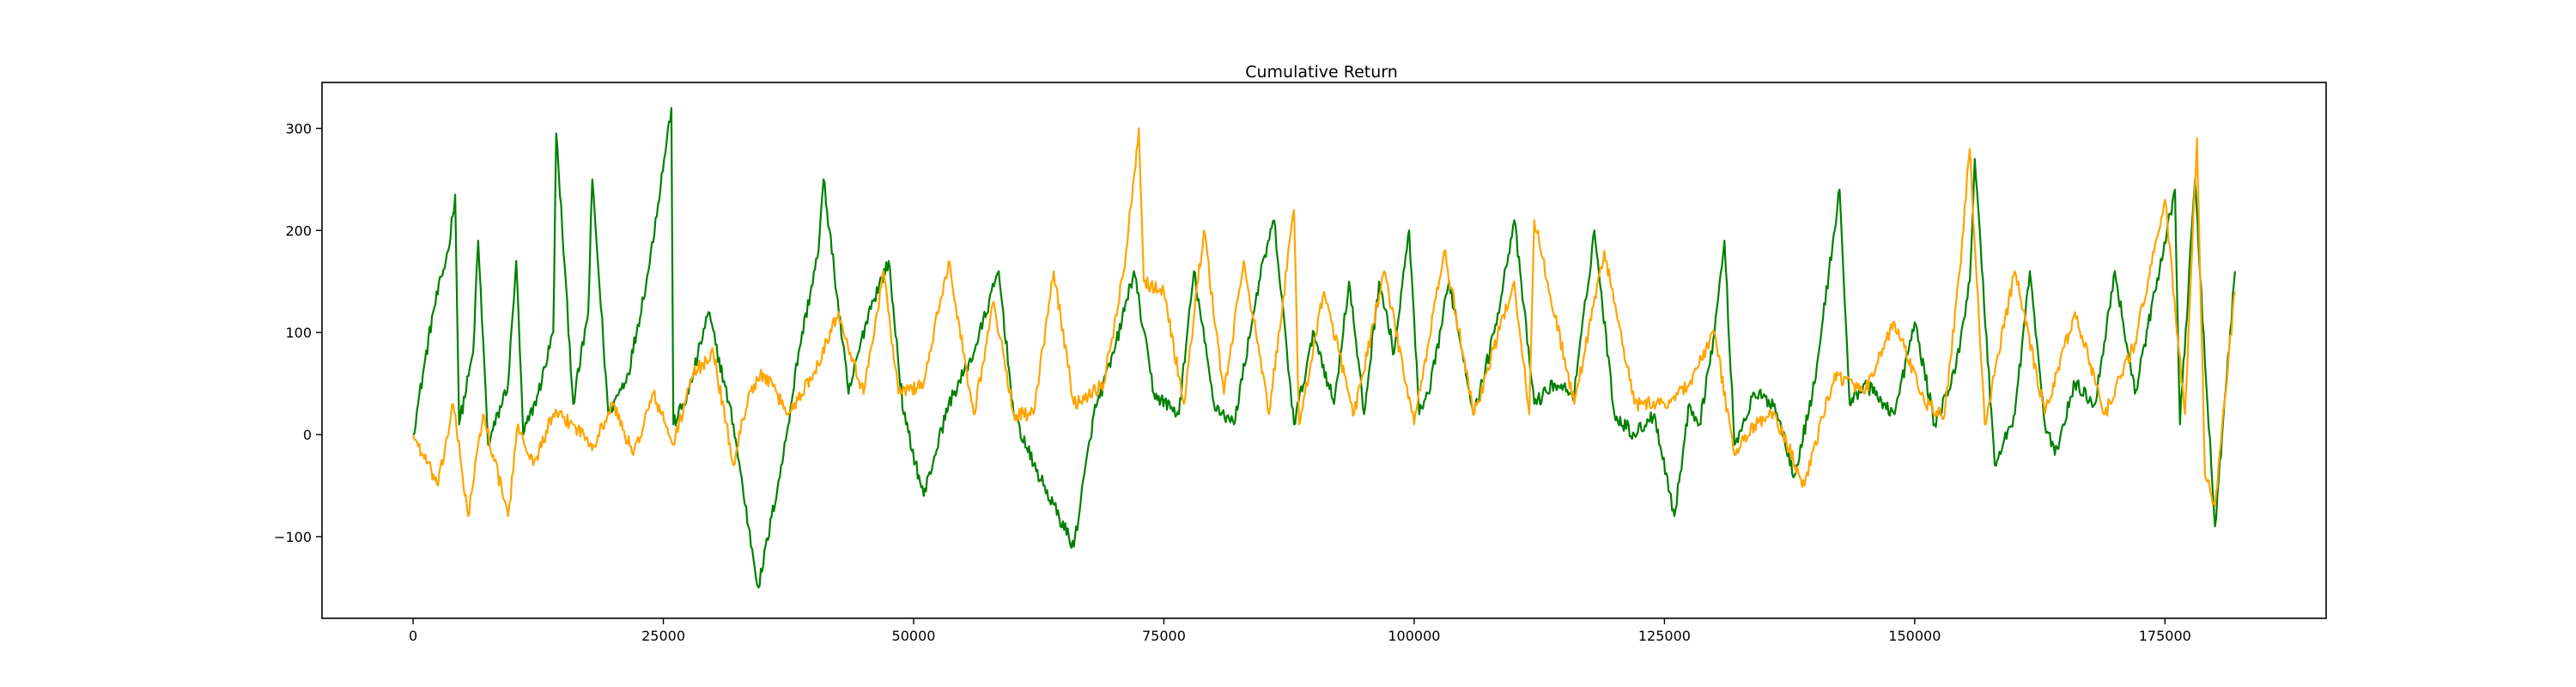 The width and height of the screenshot is (2576, 687). Describe the element at coordinates (413, 636) in the screenshot. I see `x-tick-label: 0` at that location.